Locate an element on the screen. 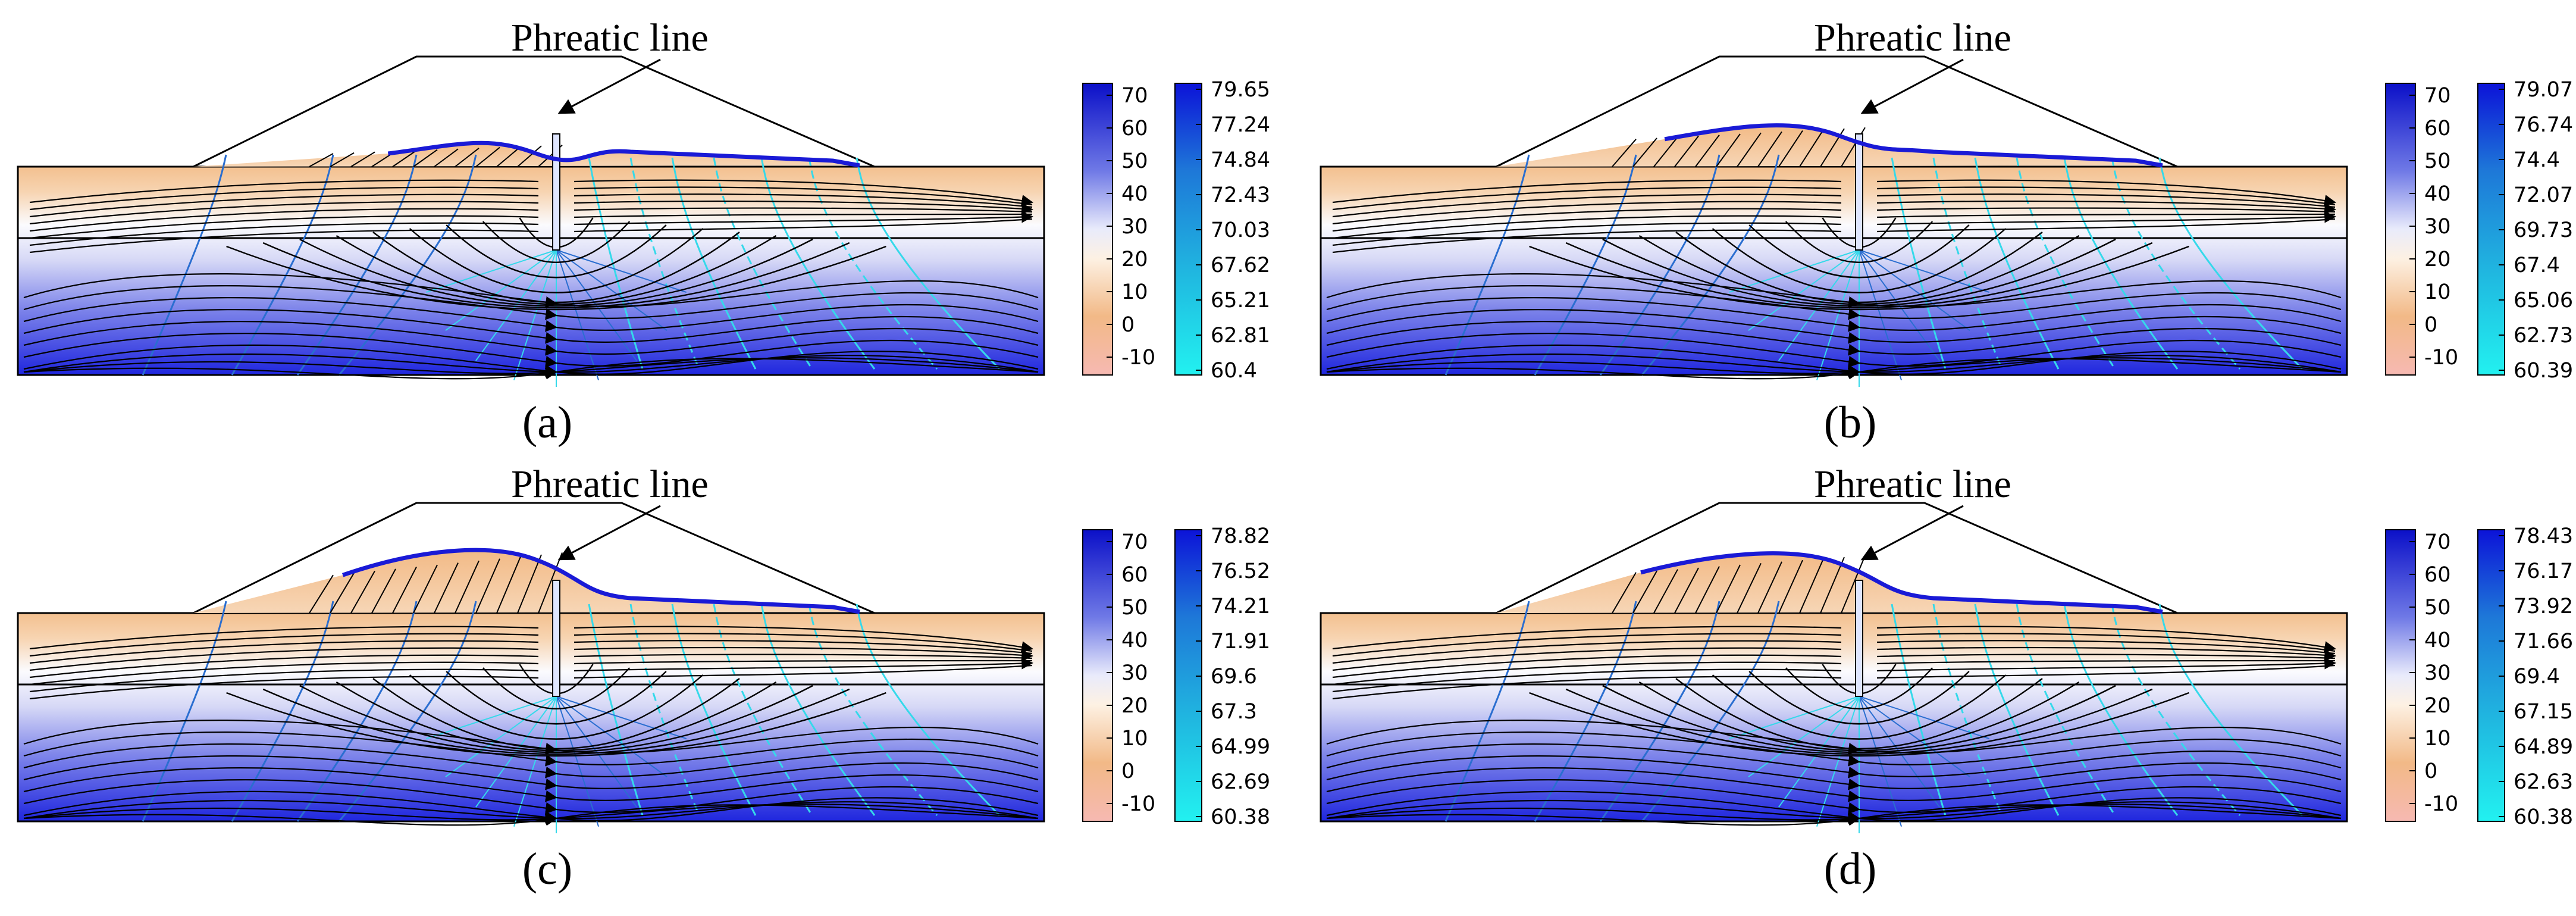 This screenshot has width=2576, height=916. pressure-tick-label: 10 is located at coordinates (2437, 292).